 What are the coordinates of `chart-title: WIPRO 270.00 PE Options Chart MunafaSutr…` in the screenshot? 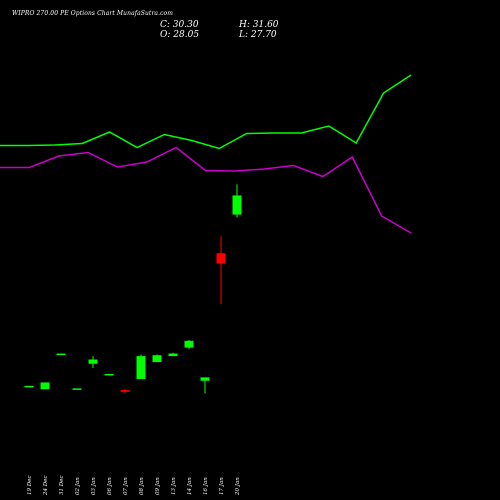 It's located at (93, 13).